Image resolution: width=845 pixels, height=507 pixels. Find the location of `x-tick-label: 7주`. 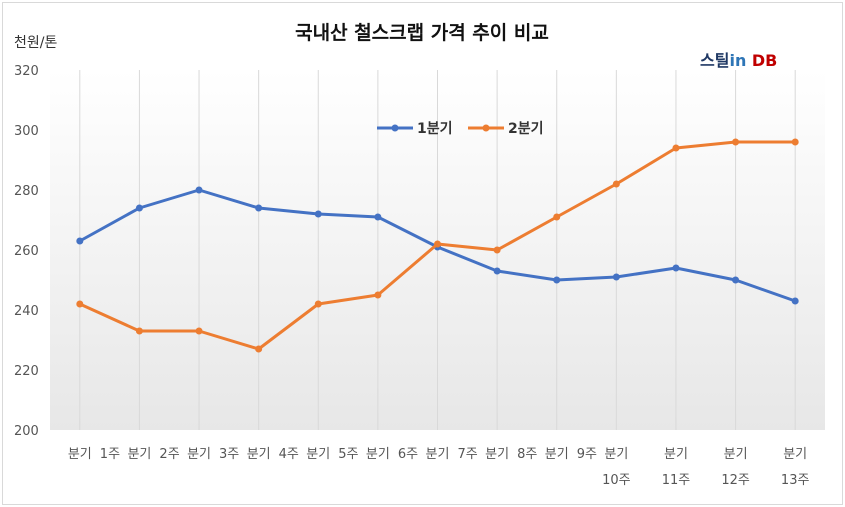

x-tick-label: 7주 is located at coordinates (468, 454).